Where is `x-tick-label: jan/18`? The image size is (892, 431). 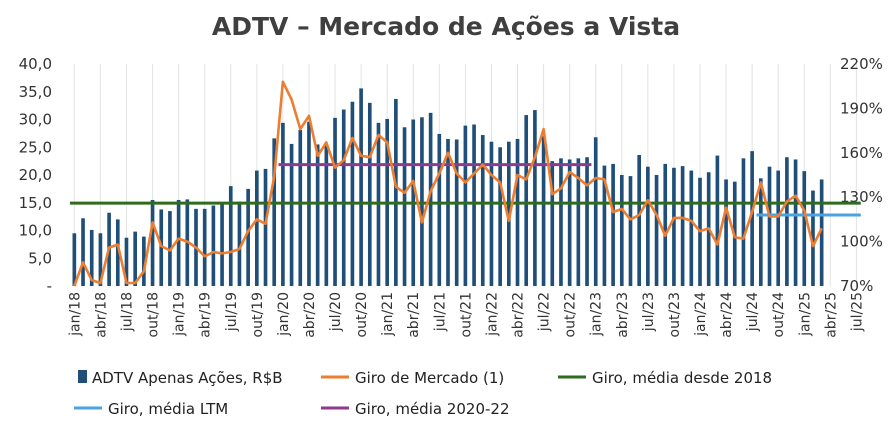
x-tick-label: jan/18 is located at coordinates (75, 314).